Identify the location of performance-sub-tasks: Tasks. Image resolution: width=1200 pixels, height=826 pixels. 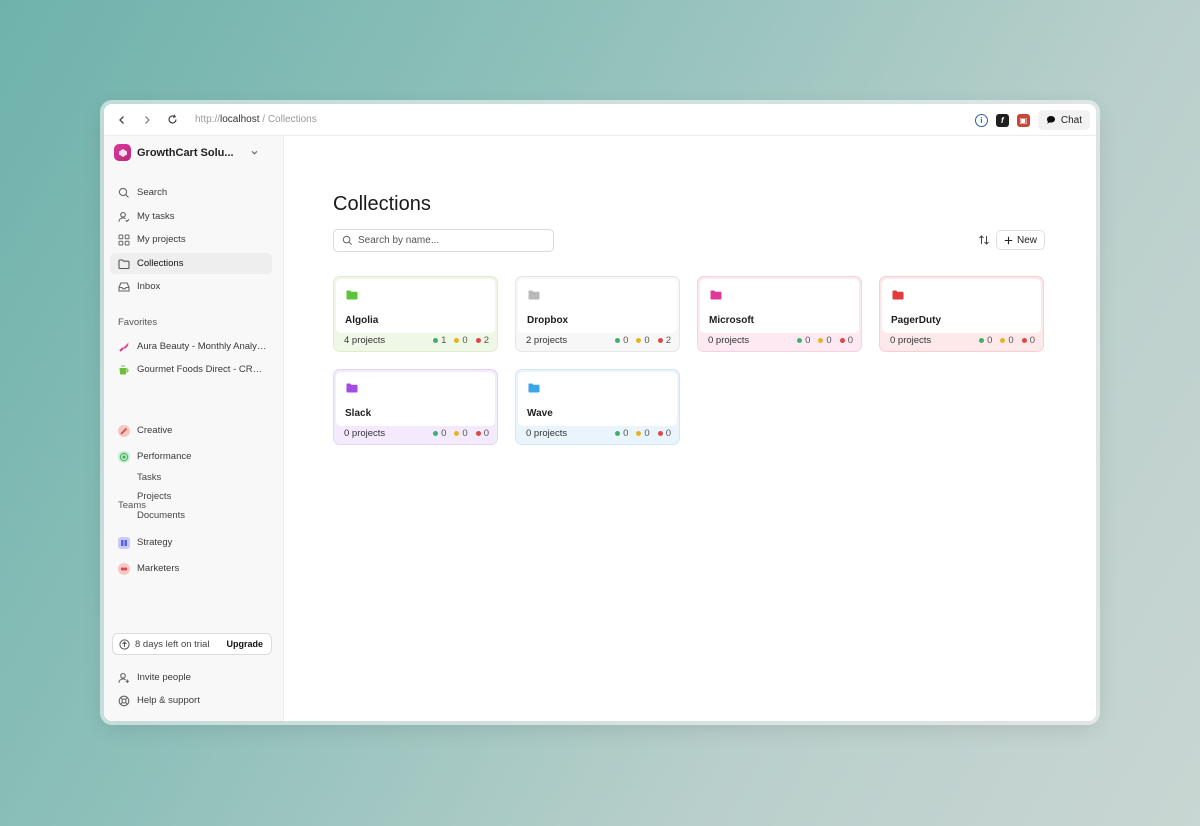
(149, 477).